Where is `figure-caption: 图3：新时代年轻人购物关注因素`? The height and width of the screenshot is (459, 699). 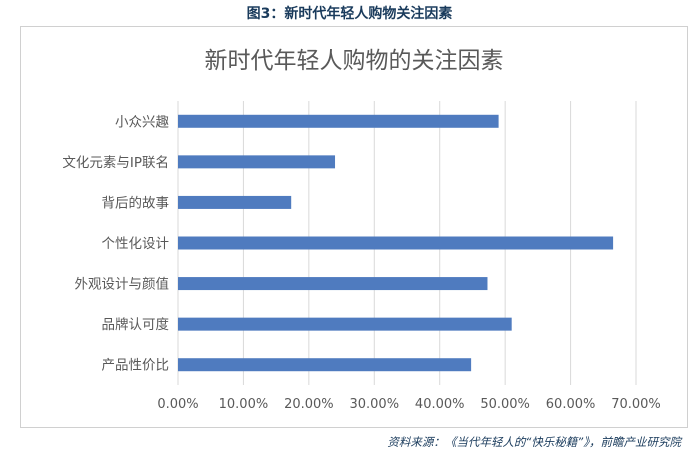
figure-caption: 图3：新时代年轻人购物关注因素 is located at coordinates (349, 14).